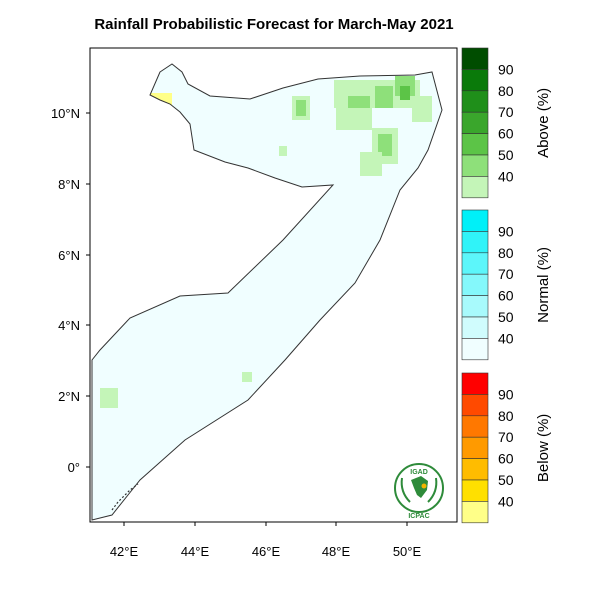 The height and width of the screenshot is (600, 600). I want to click on x-tick-label: 42°E, so click(124, 551).